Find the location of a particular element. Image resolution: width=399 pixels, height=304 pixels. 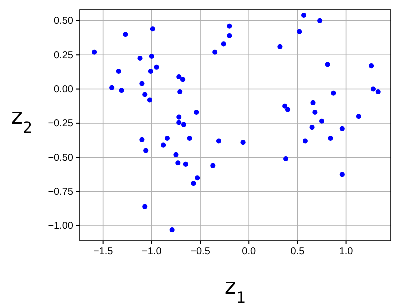

x-tick-label: 0.0 is located at coordinates (249, 252).